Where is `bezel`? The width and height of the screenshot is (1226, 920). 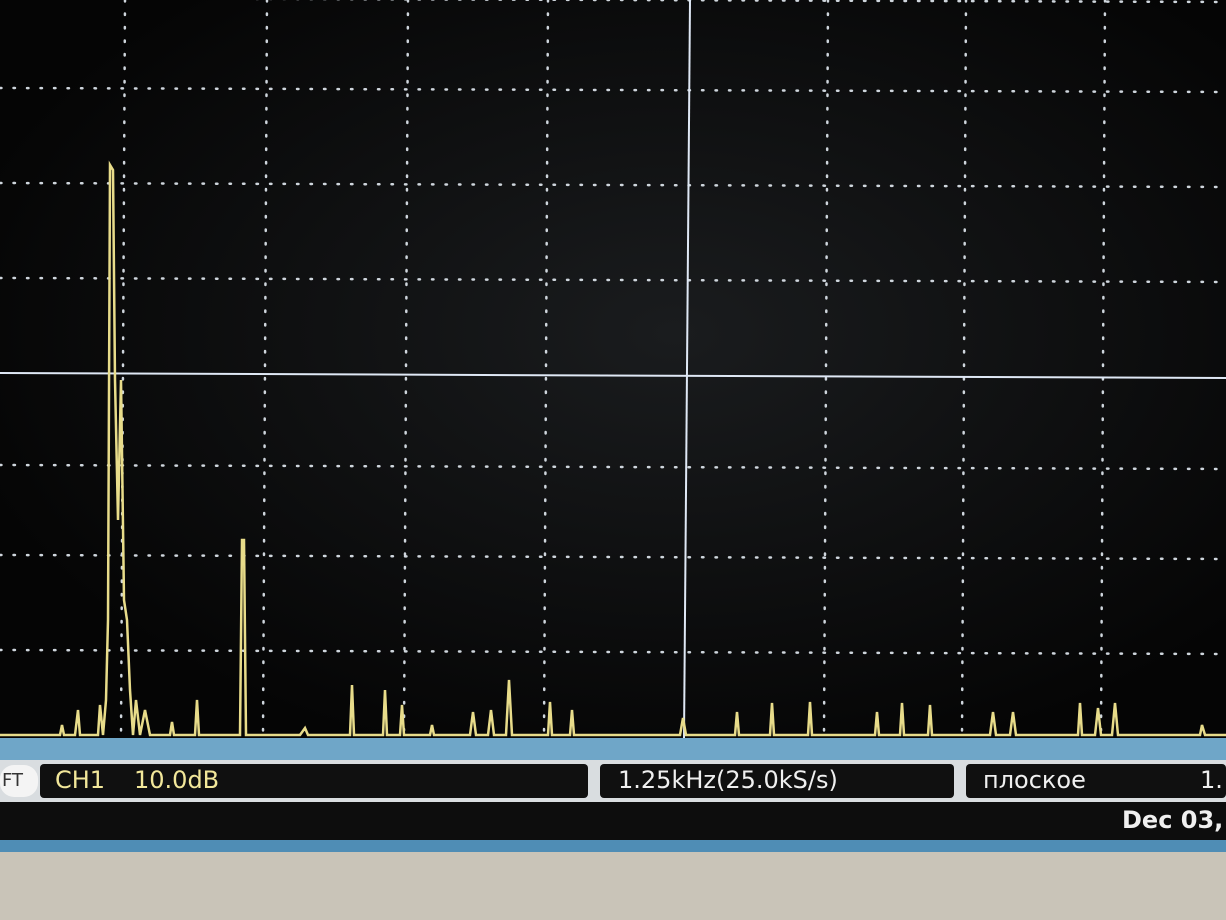
bezel is located at coordinates (613, 886).